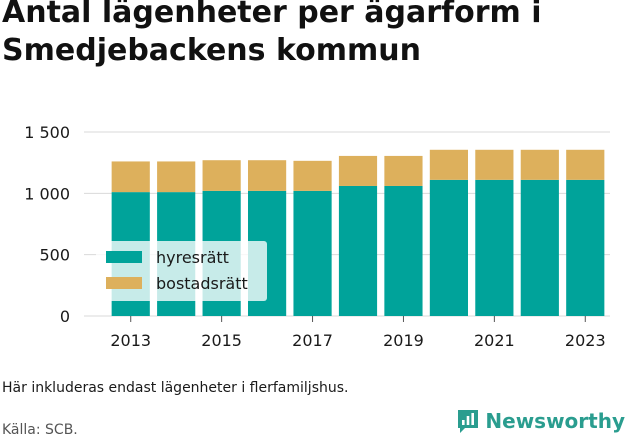 The width and height of the screenshot is (631, 439). Describe the element at coordinates (181, 271) in the screenshot. I see `legend: hyresrätt bostadsrätt` at that location.